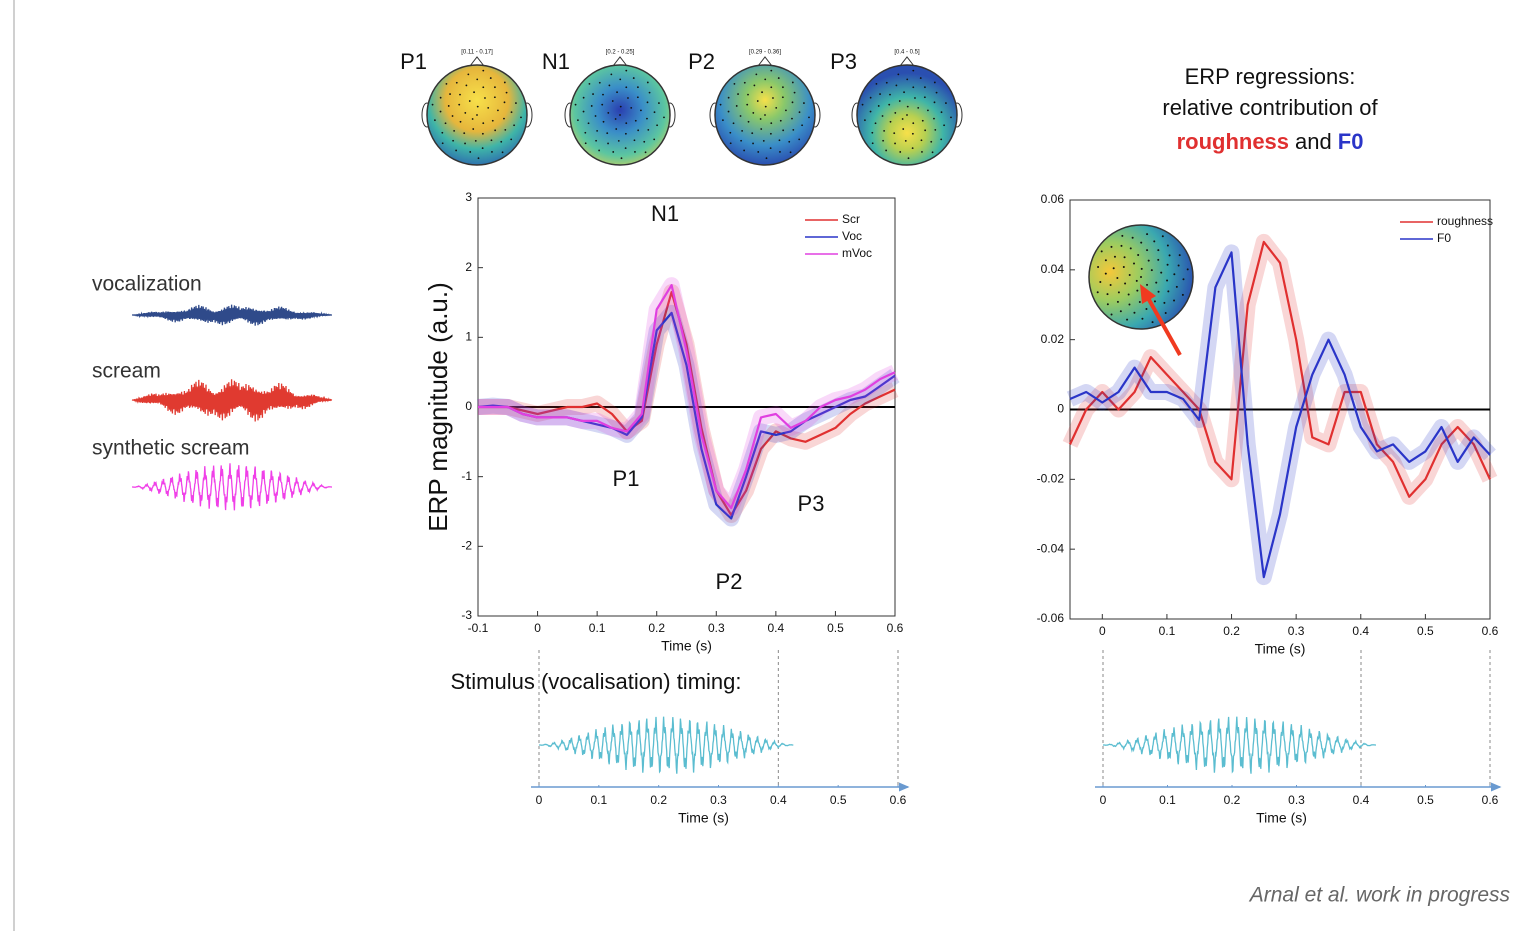 The image size is (1539, 931). Describe the element at coordinates (857, 253) in the screenshot. I see `legend-label: mVoc` at that location.